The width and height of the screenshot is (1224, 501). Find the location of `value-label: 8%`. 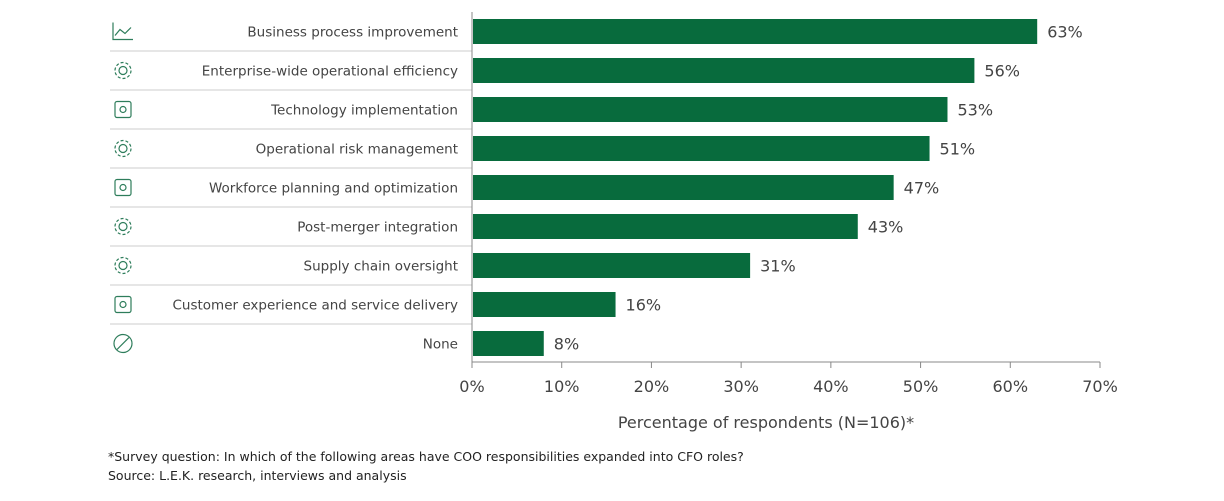

value-label: 8% is located at coordinates (566, 344).